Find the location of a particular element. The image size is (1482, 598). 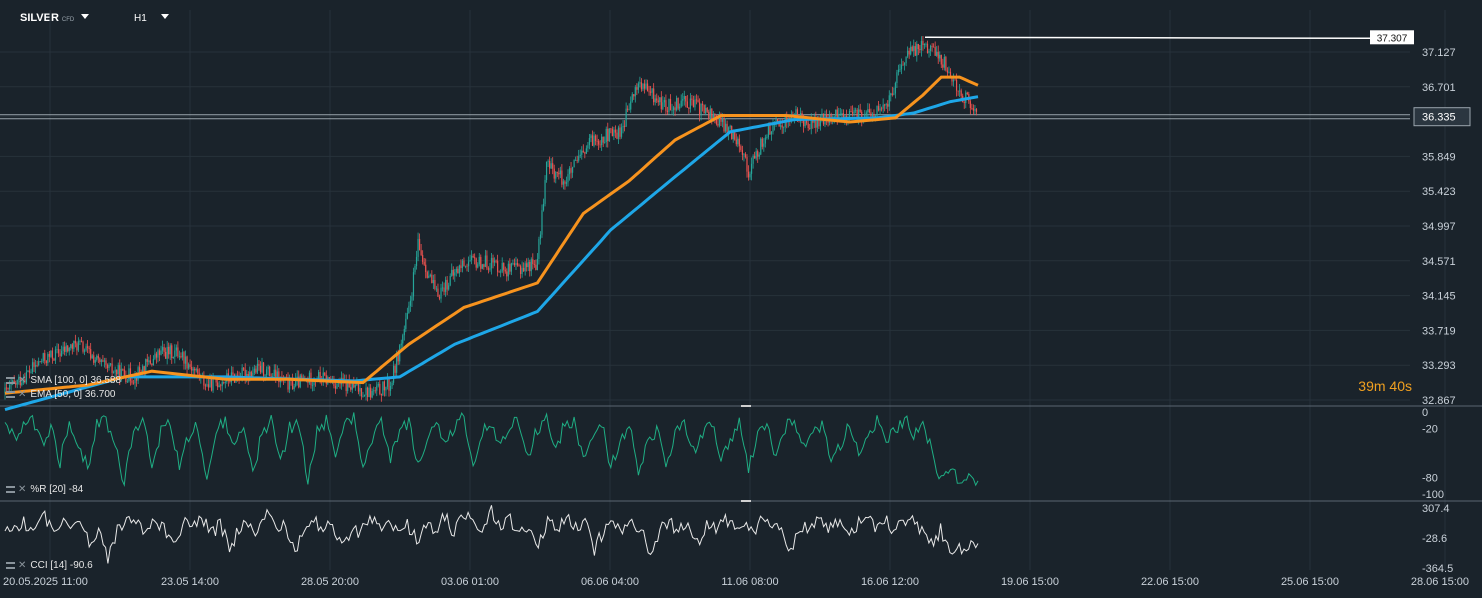

y-tick-label: 37.127 is located at coordinates (1439, 53).